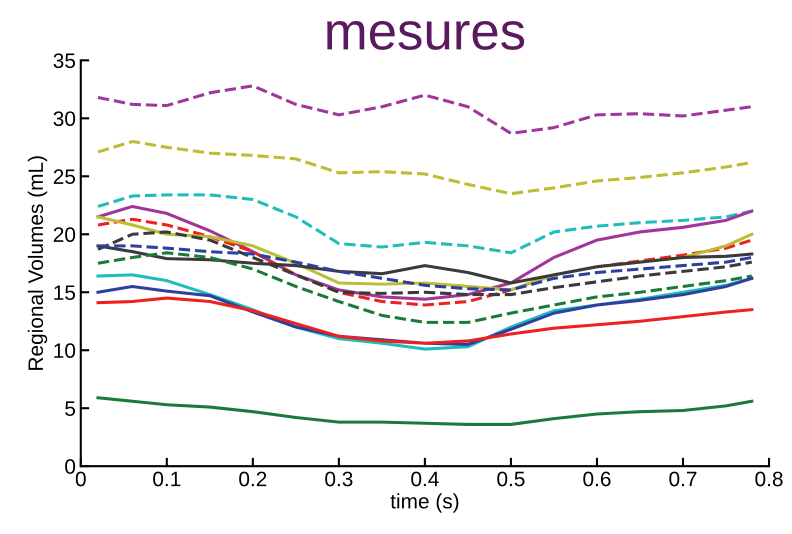 This screenshot has width=792, height=534. Describe the element at coordinates (682, 479) in the screenshot. I see `x-tick-label: 0.7` at that location.